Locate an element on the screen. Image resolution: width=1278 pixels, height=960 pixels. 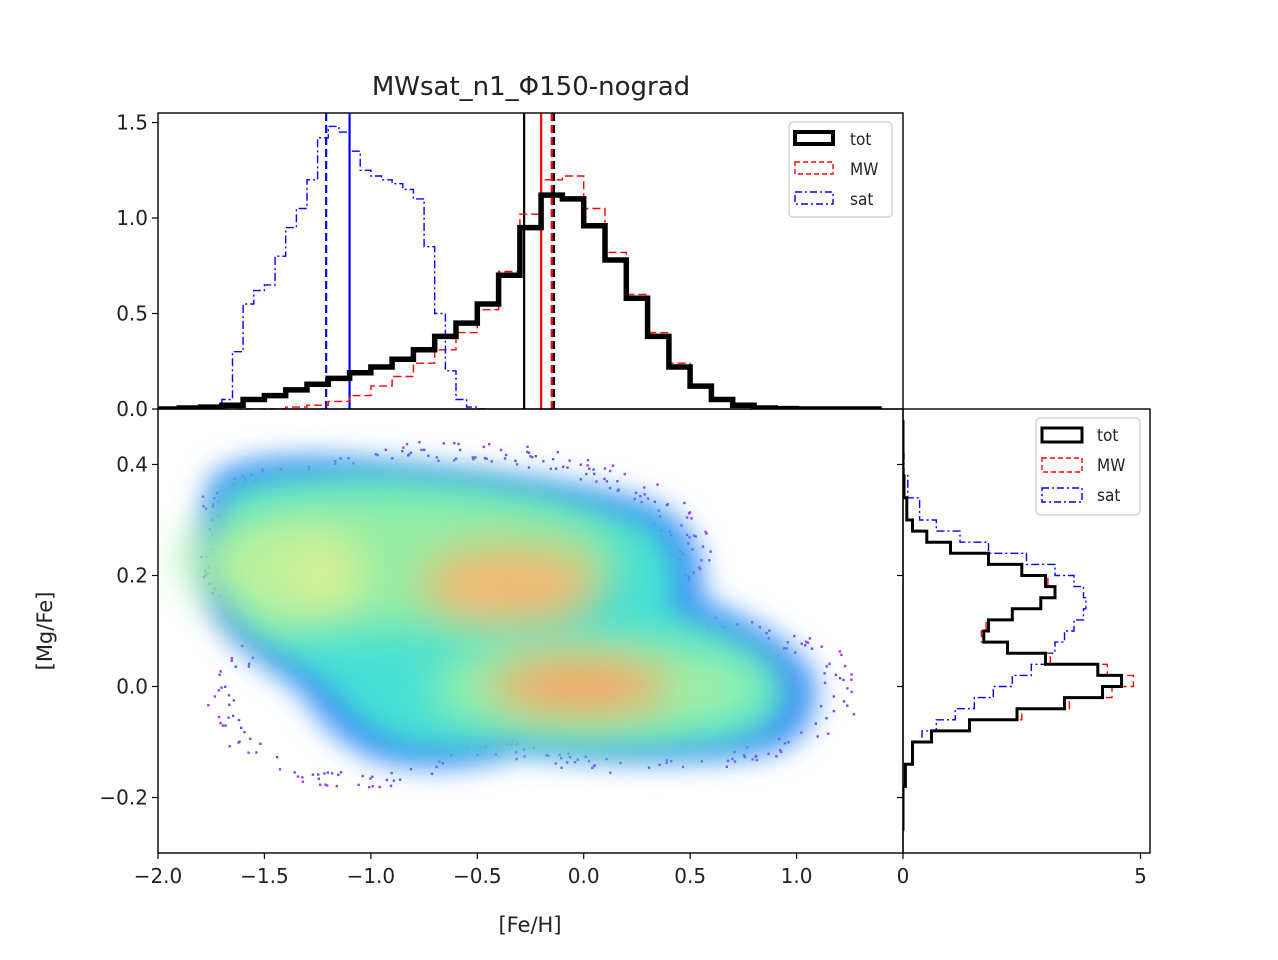
density-peak-alpha is located at coordinates (510, 585).